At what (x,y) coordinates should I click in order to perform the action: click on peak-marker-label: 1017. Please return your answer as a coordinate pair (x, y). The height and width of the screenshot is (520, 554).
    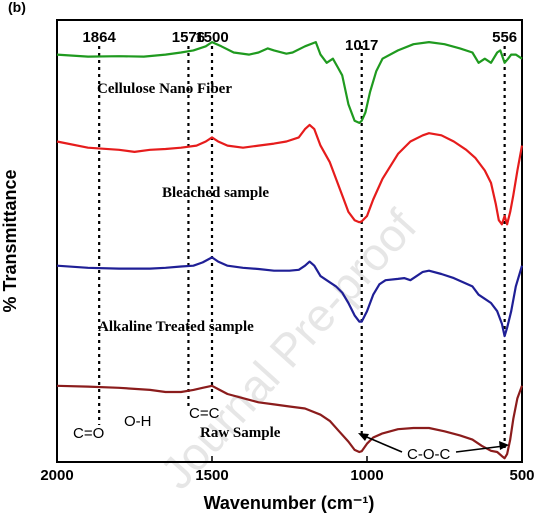
    Looking at the image, I should click on (361, 45).